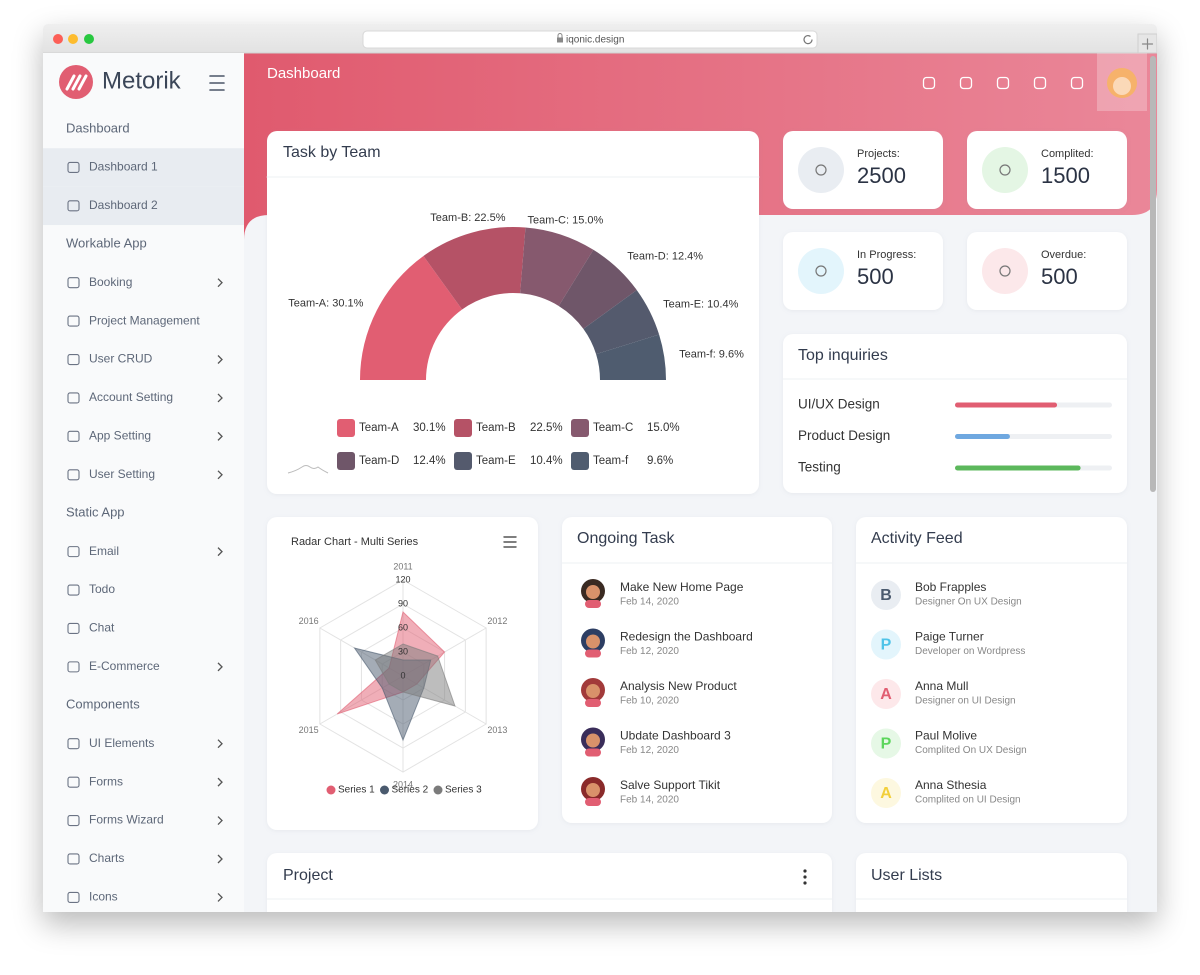  What do you see at coordinates (700, 305) in the screenshot?
I see `data-label: Team-E: 10.4%` at bounding box center [700, 305].